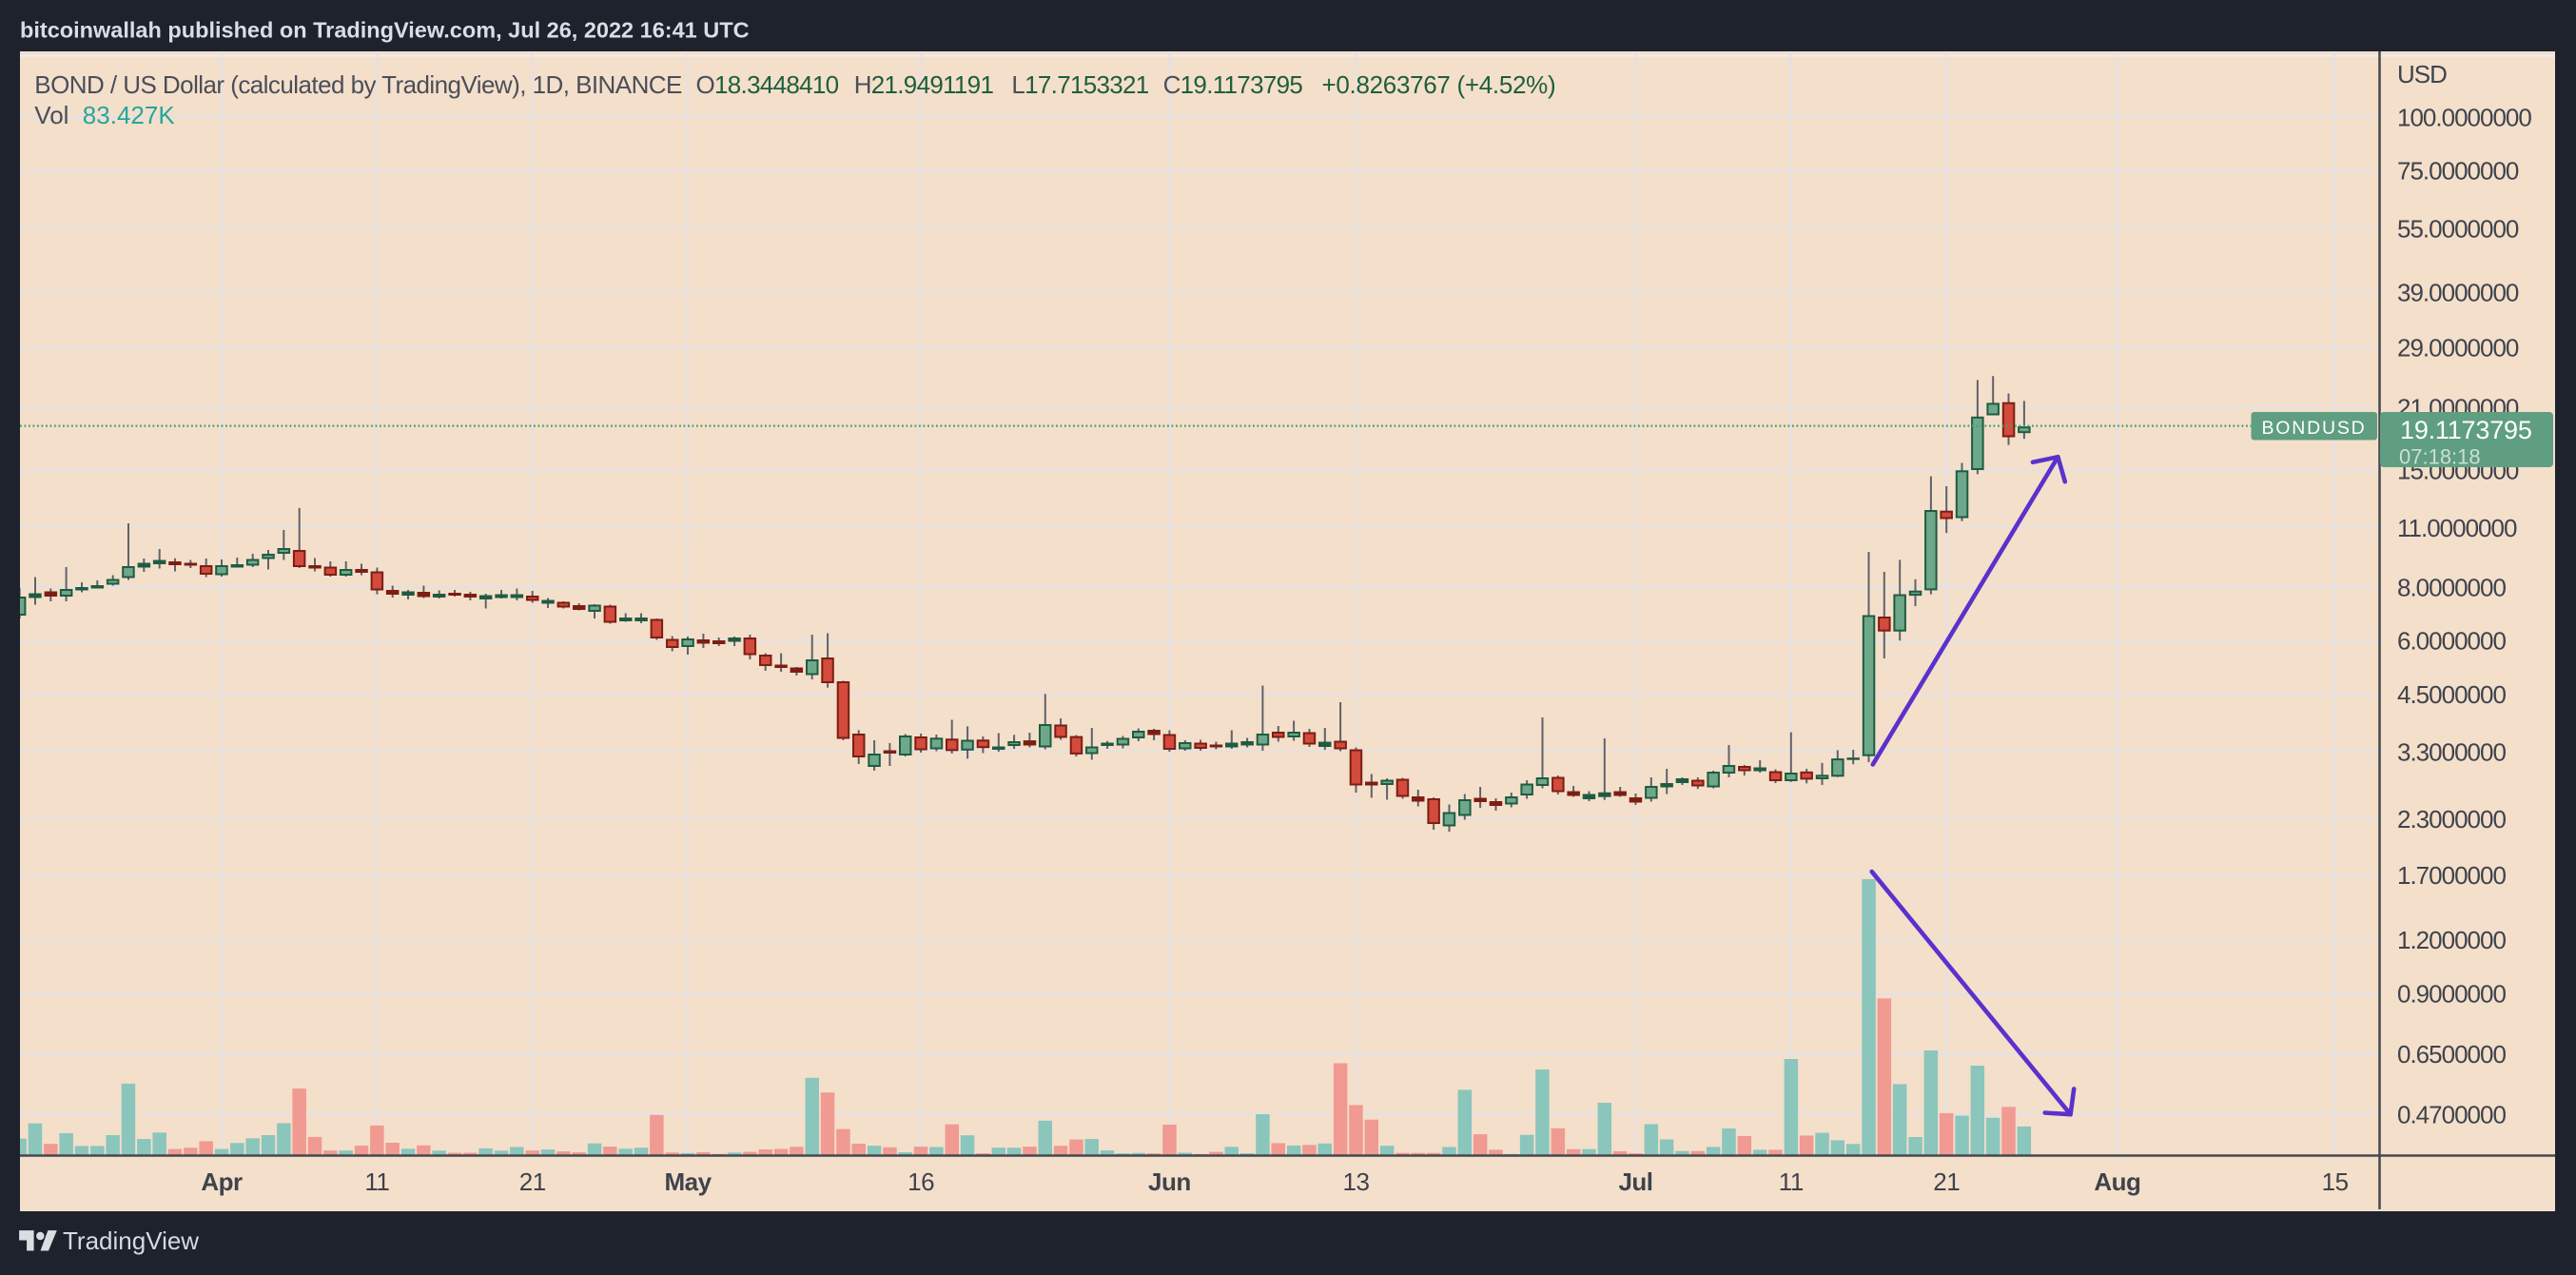 This screenshot has height=1275, width=2576. Describe the element at coordinates (924, 84) in the screenshot. I see `svg-text: H21.9491191` at that location.